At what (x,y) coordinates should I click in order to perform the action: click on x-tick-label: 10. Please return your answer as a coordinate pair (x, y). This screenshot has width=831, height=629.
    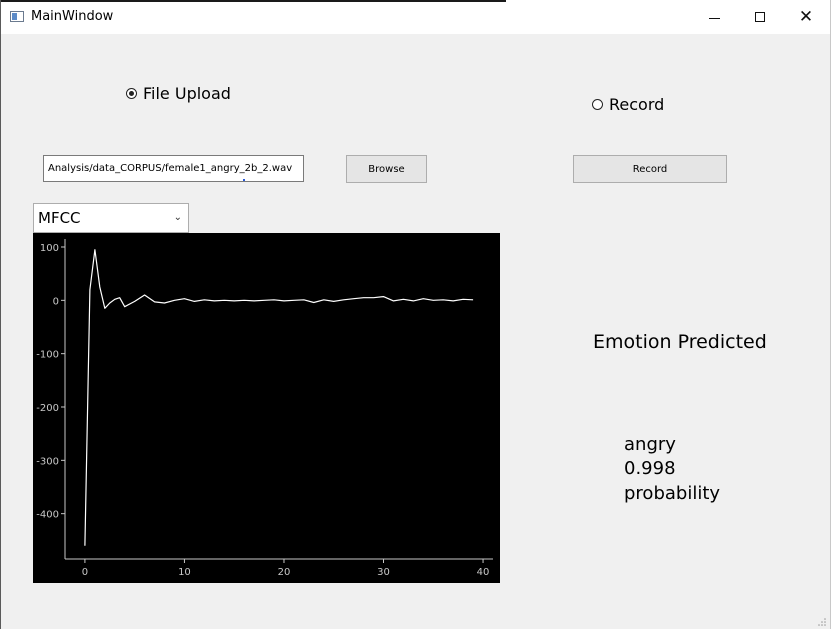
    Looking at the image, I should click on (184, 572).